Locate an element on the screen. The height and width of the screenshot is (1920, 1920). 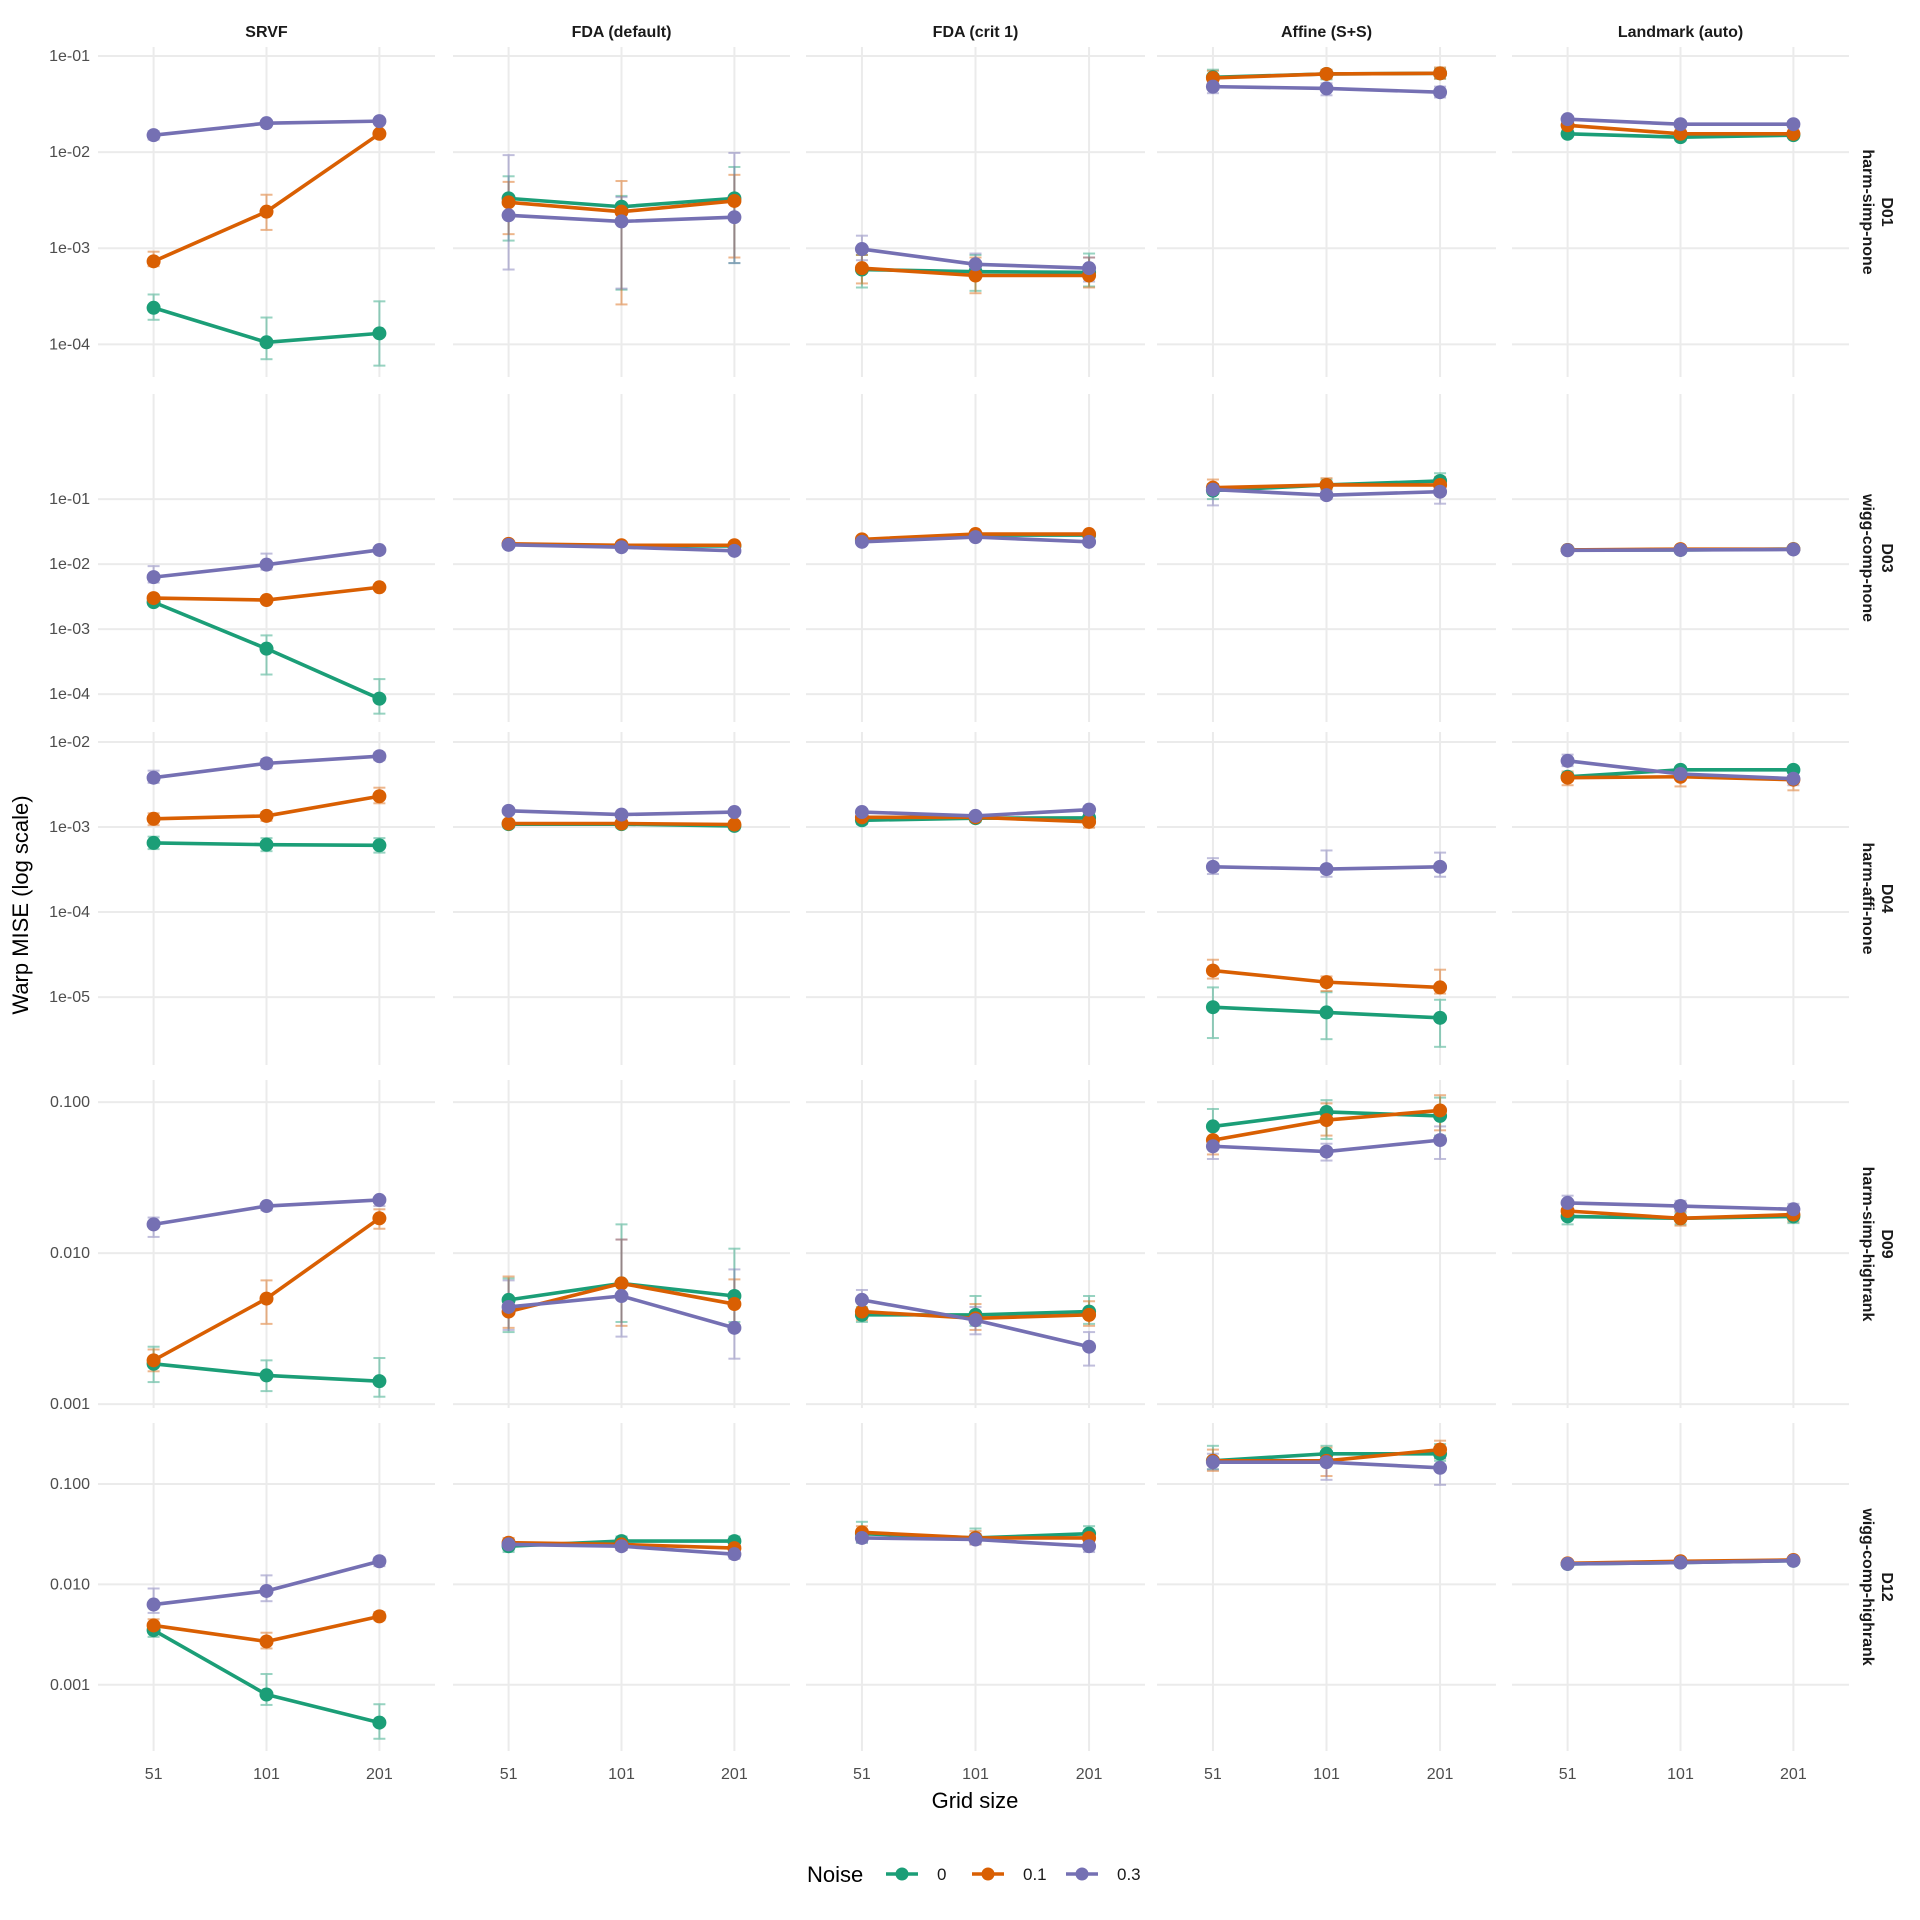
legend-label: 0.1 is located at coordinates (1035, 1874).